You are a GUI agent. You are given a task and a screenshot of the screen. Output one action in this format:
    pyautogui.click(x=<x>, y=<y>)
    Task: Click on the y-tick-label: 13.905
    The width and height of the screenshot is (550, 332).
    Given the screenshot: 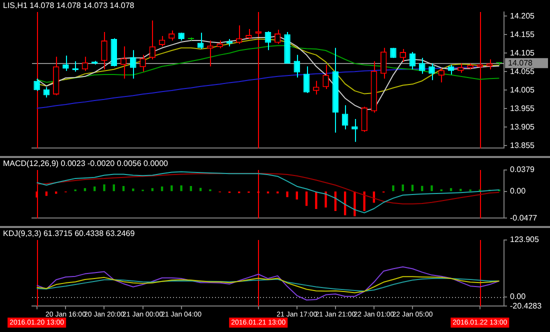 What is the action you would take?
    pyautogui.click(x=523, y=127)
    